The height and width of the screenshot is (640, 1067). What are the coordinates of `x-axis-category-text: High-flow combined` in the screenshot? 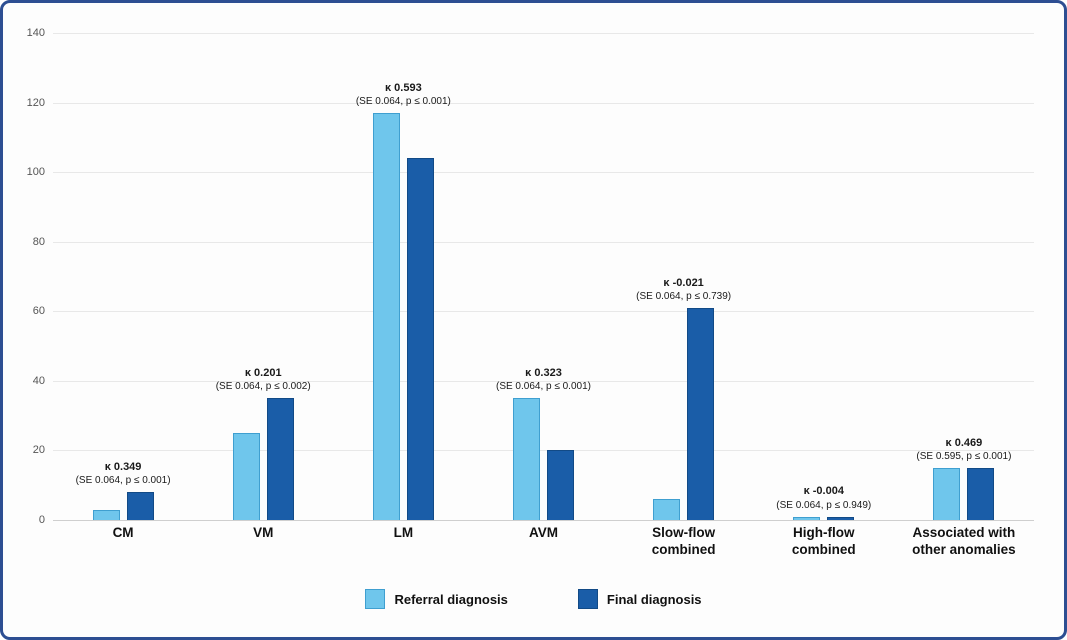 It's located at (823, 541).